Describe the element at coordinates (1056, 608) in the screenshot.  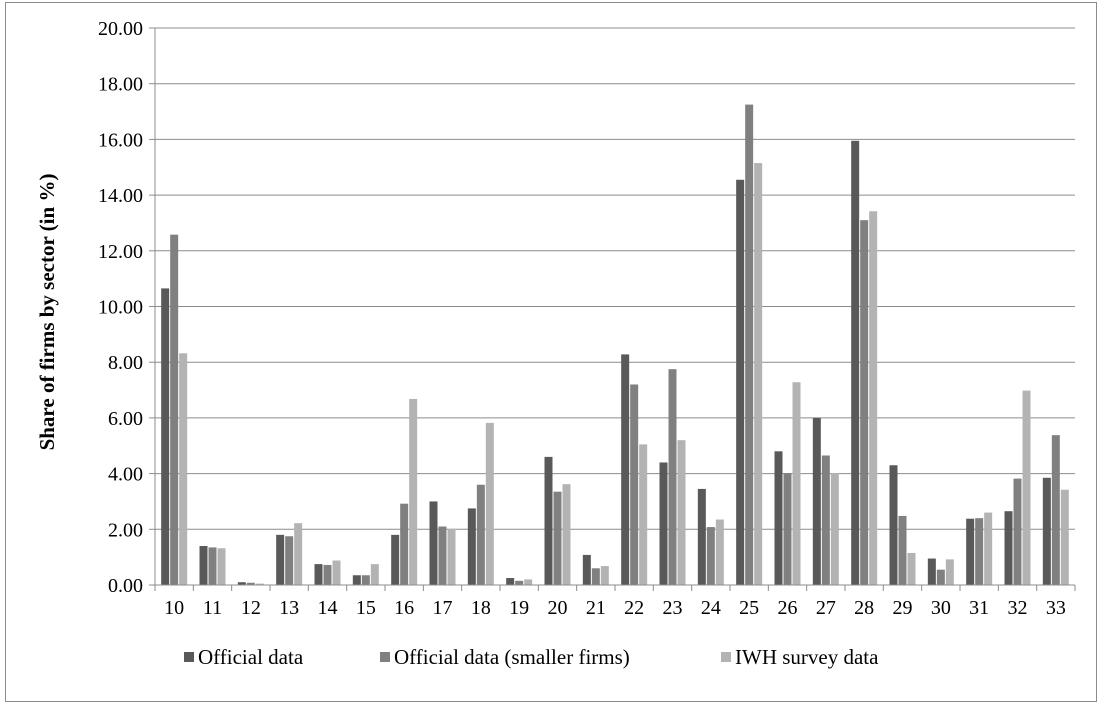
I see `x-tick-label: 33` at that location.